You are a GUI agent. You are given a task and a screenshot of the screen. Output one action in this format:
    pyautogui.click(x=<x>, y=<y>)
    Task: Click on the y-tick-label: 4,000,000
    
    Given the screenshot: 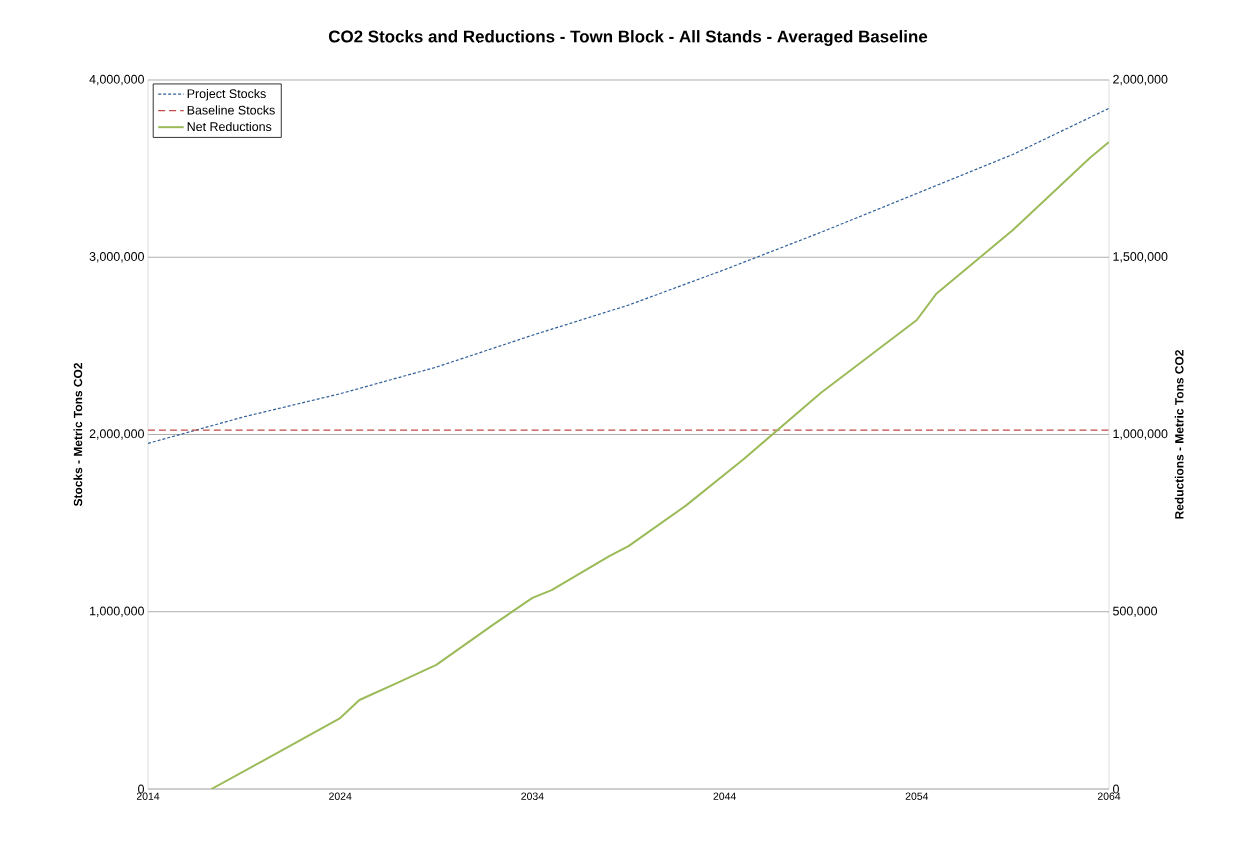 What is the action you would take?
    pyautogui.click(x=116, y=80)
    